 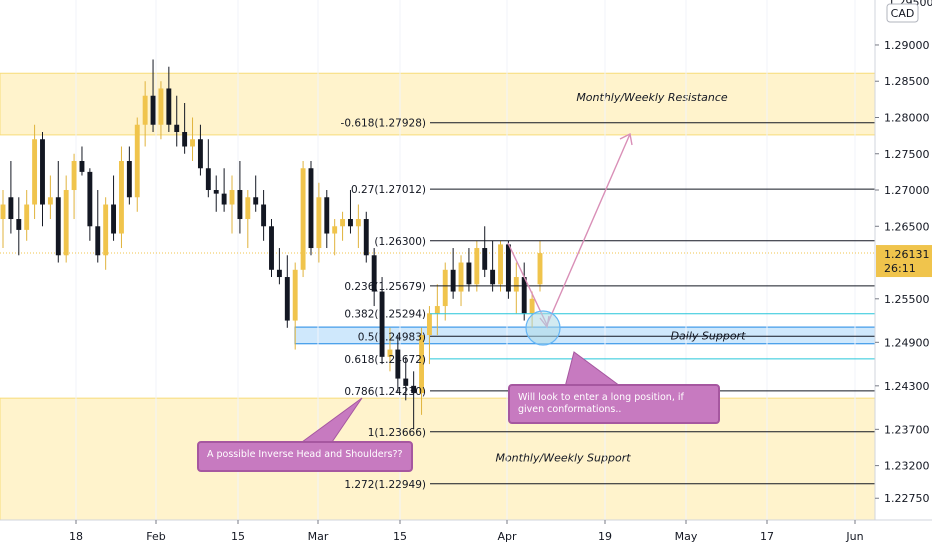 What do you see at coordinates (907, 254) in the screenshot?
I see `current-price-value: 1.26131` at bounding box center [907, 254].